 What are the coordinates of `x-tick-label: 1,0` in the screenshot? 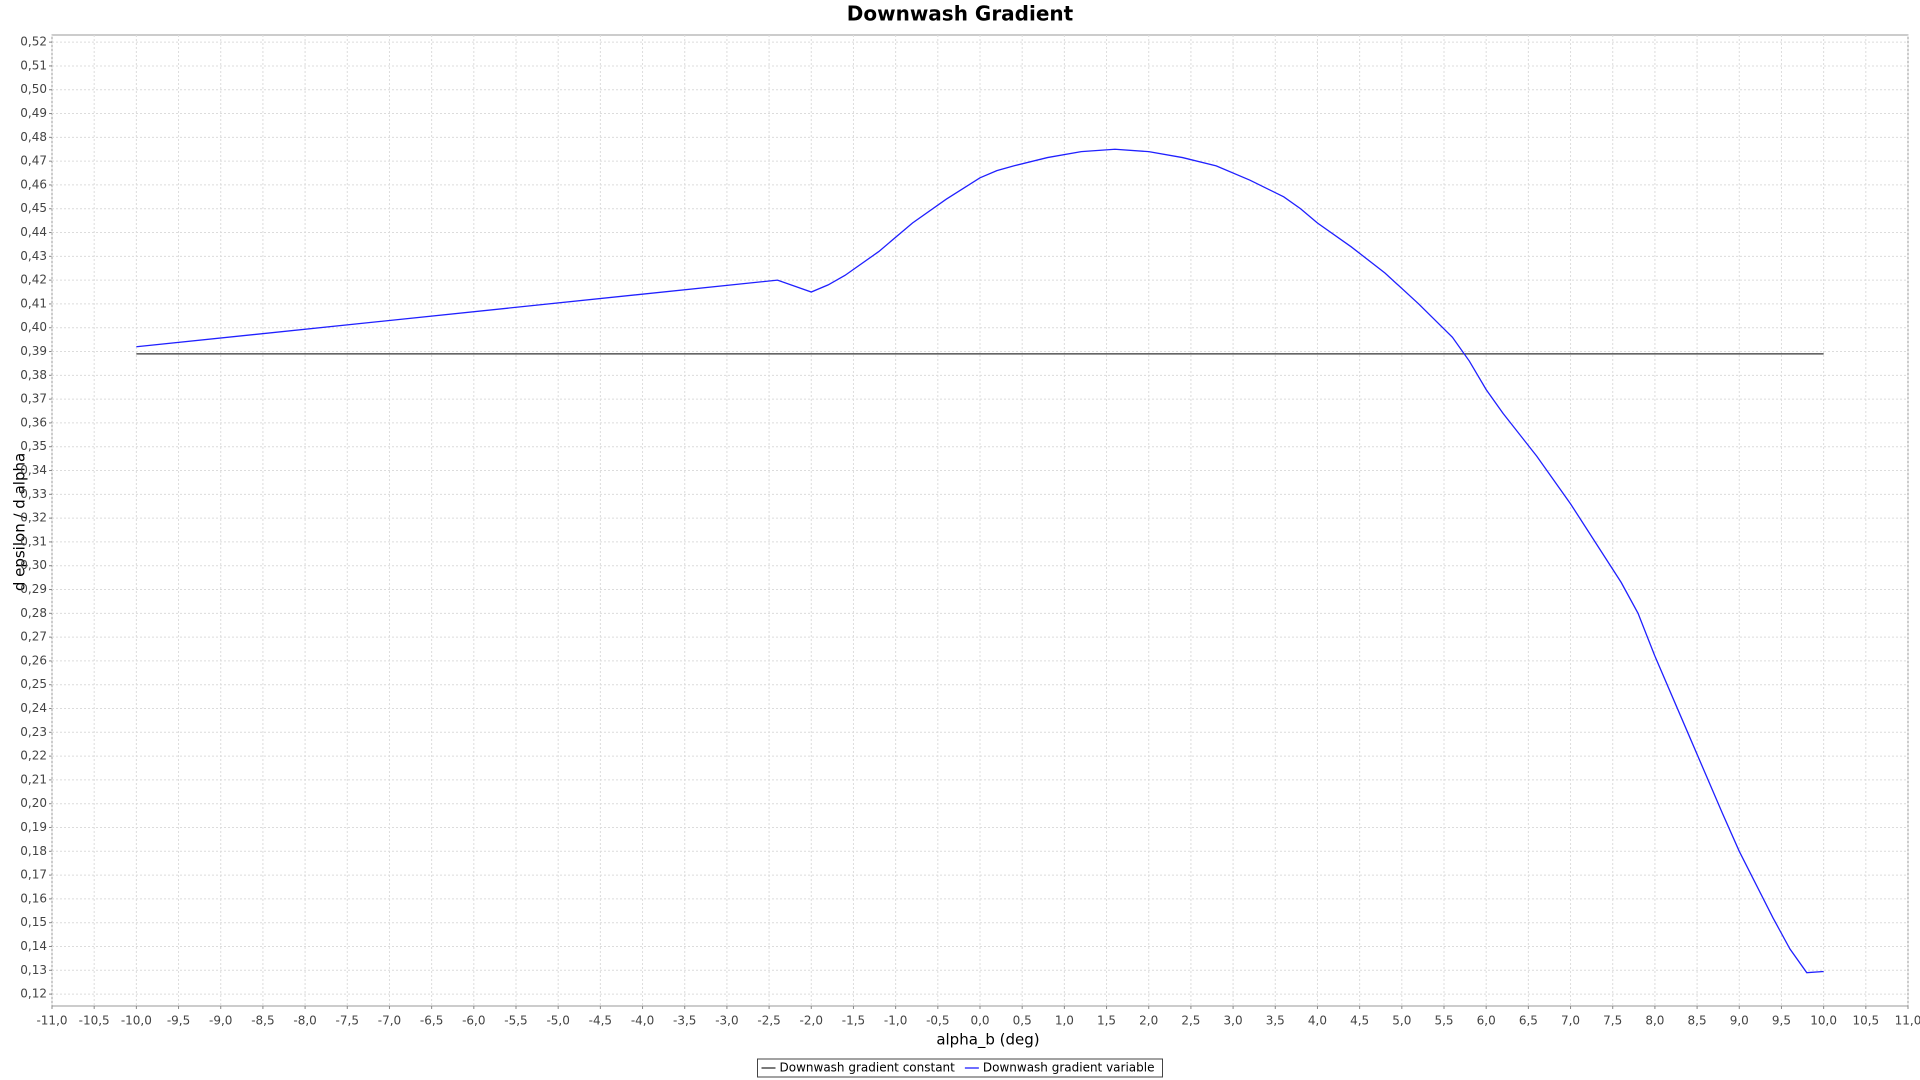 It's located at (1064, 1021).